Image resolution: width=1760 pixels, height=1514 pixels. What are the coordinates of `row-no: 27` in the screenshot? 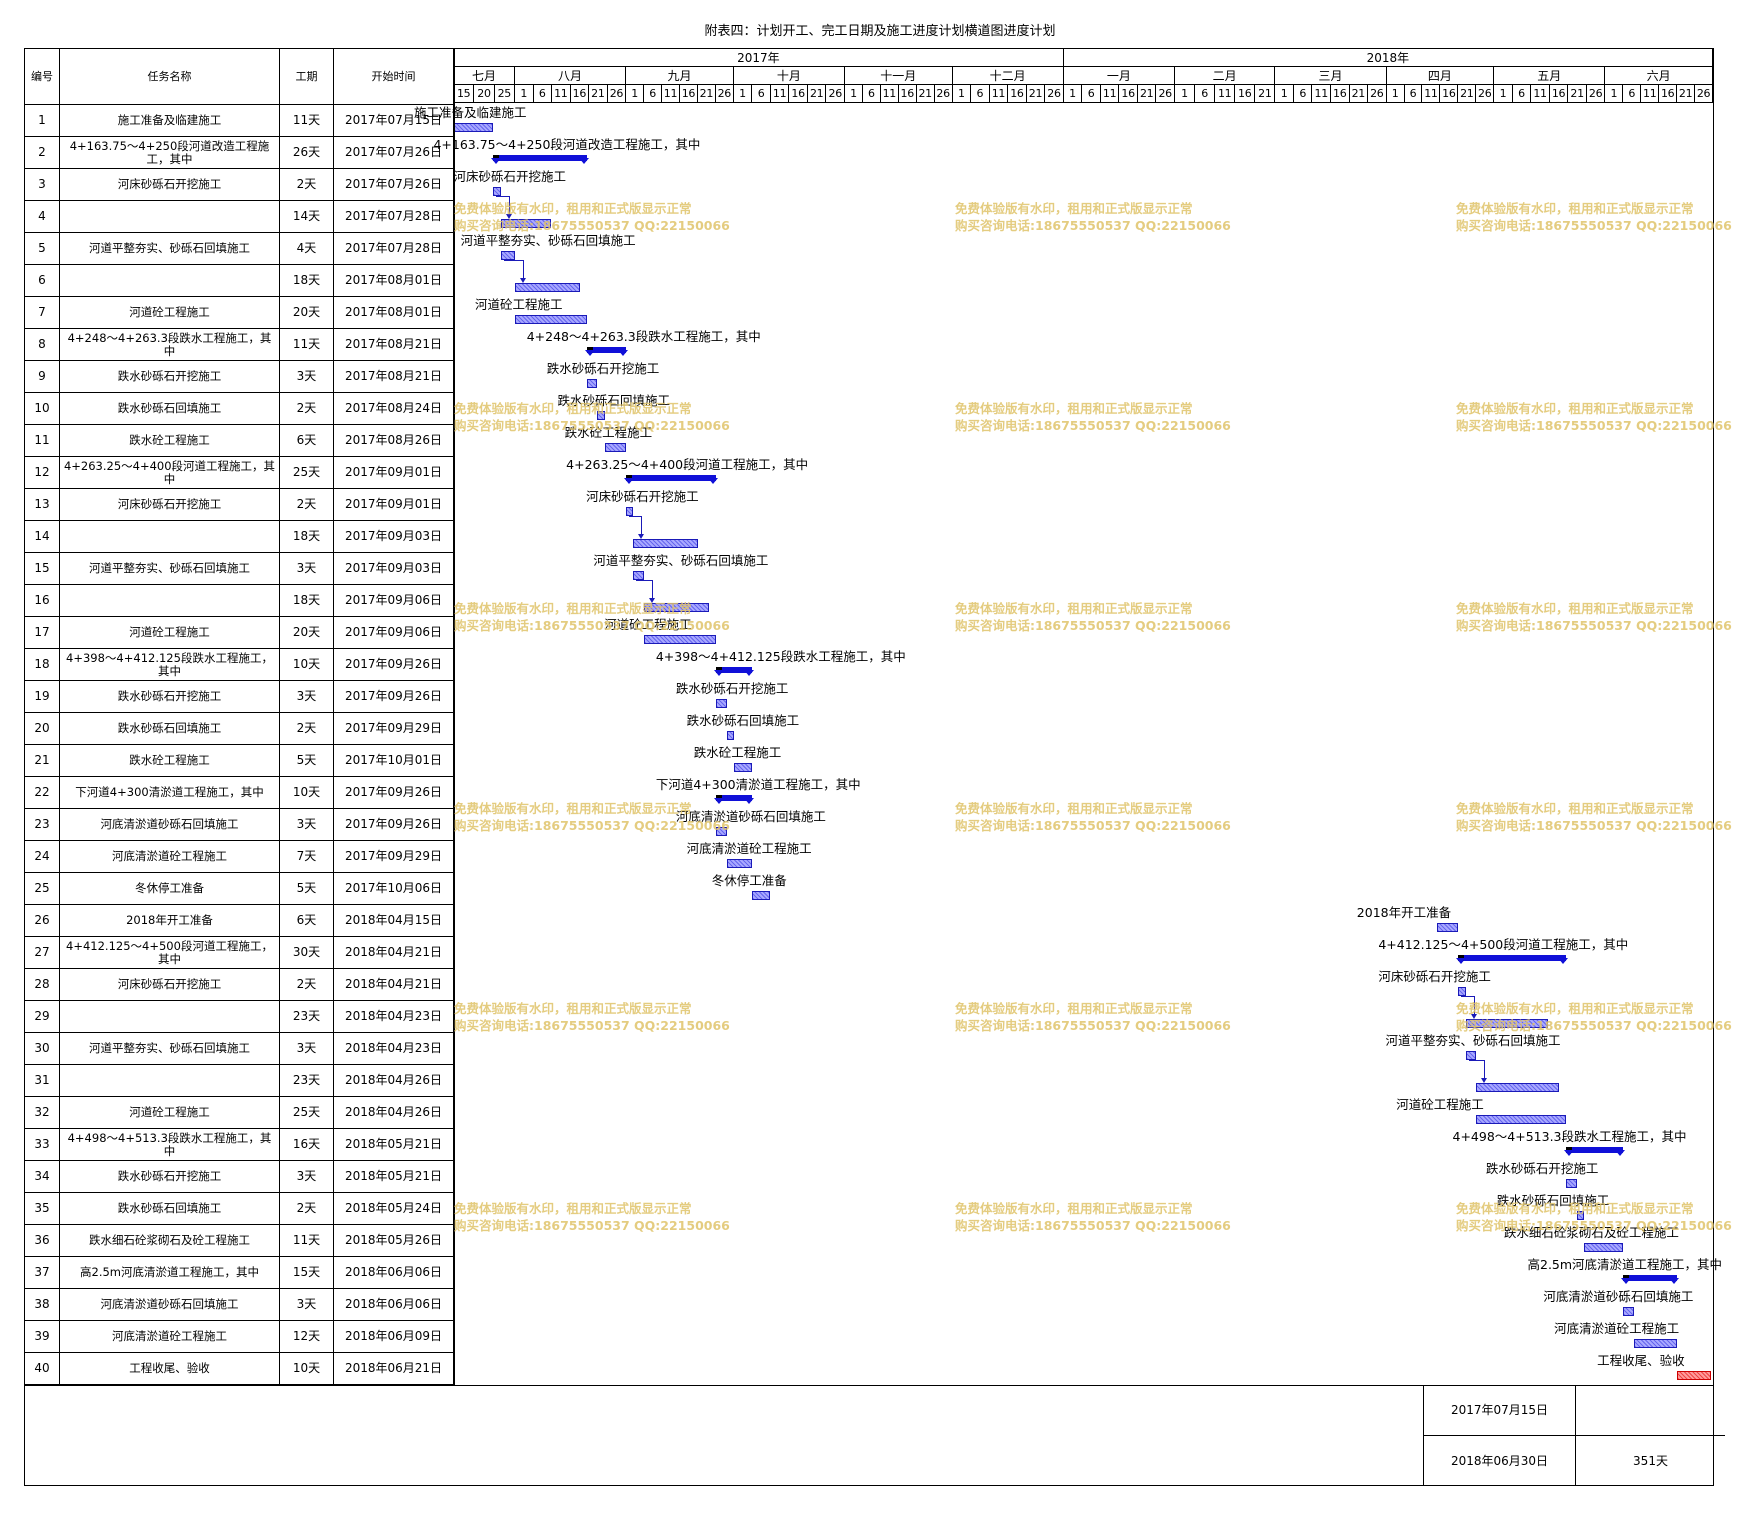 It's located at (42, 953).